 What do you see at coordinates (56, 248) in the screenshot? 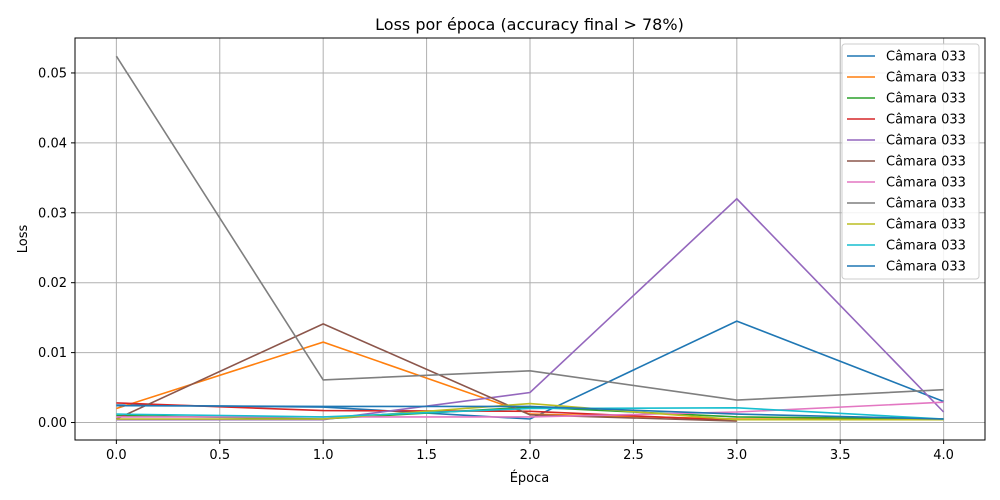
I see `y-axis-ticks: 0.00 0.01 0.02 0.03 0.04 0.05` at bounding box center [56, 248].